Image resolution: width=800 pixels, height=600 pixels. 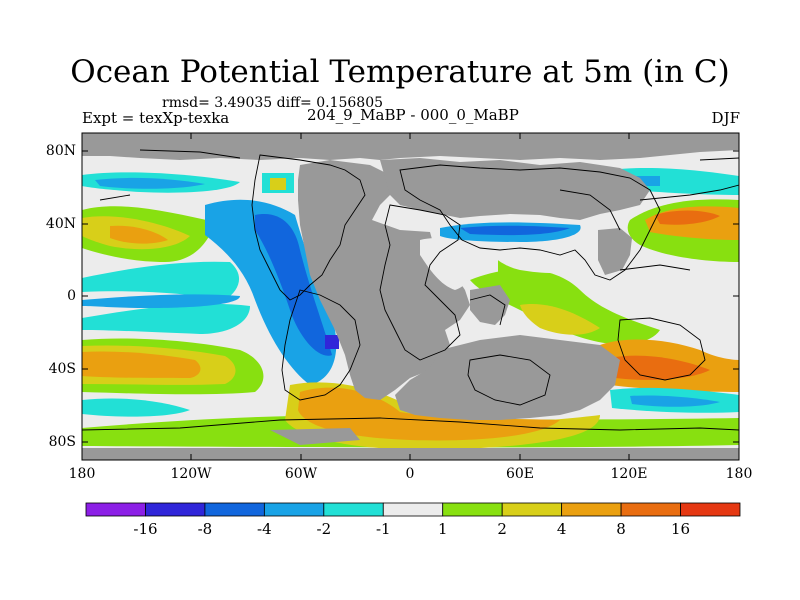 What do you see at coordinates (615, 251) in the screenshot?
I see `asia-east-block` at bounding box center [615, 251].